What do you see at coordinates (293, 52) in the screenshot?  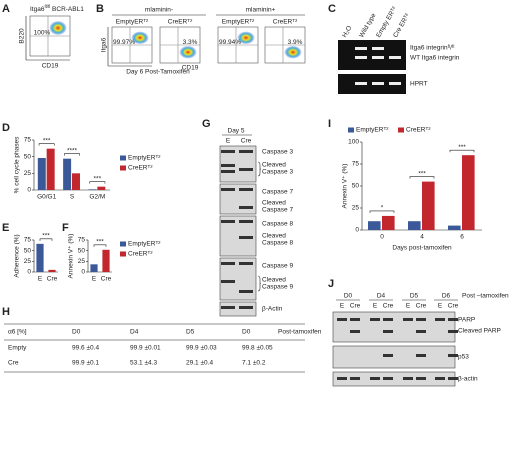 I see `density-blob` at bounding box center [293, 52].